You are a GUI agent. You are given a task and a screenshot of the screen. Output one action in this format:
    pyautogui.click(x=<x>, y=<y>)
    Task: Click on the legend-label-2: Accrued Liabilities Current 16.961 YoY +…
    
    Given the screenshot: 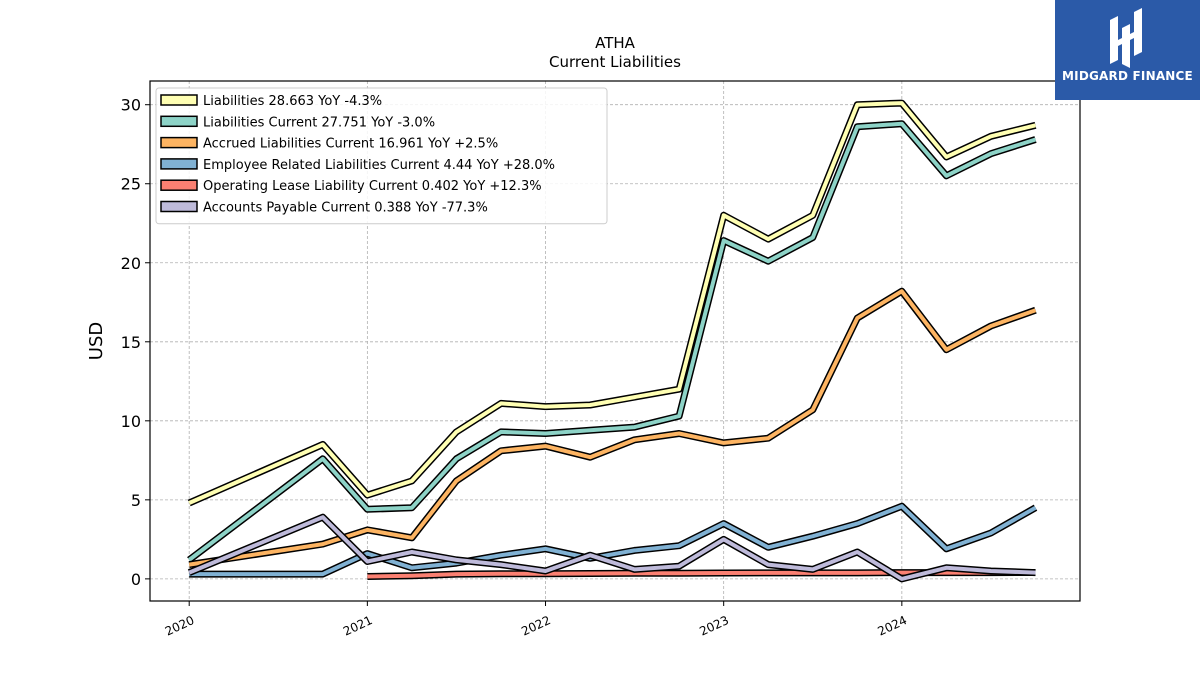 What is the action you would take?
    pyautogui.click(x=350, y=144)
    